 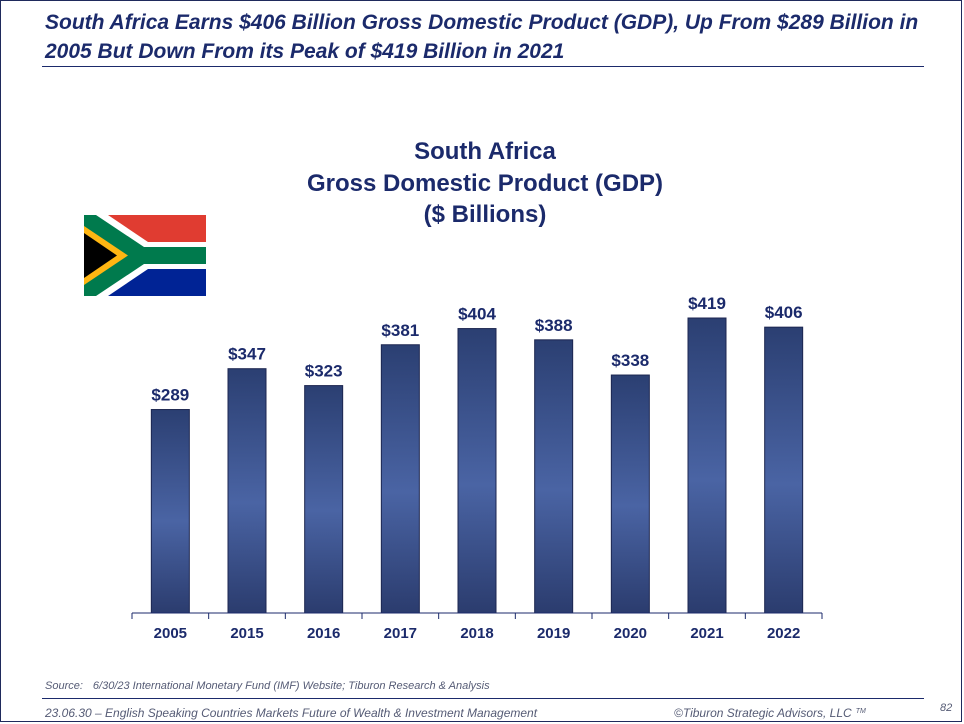 What do you see at coordinates (554, 325) in the screenshot?
I see `bar-value-label: $388` at bounding box center [554, 325].